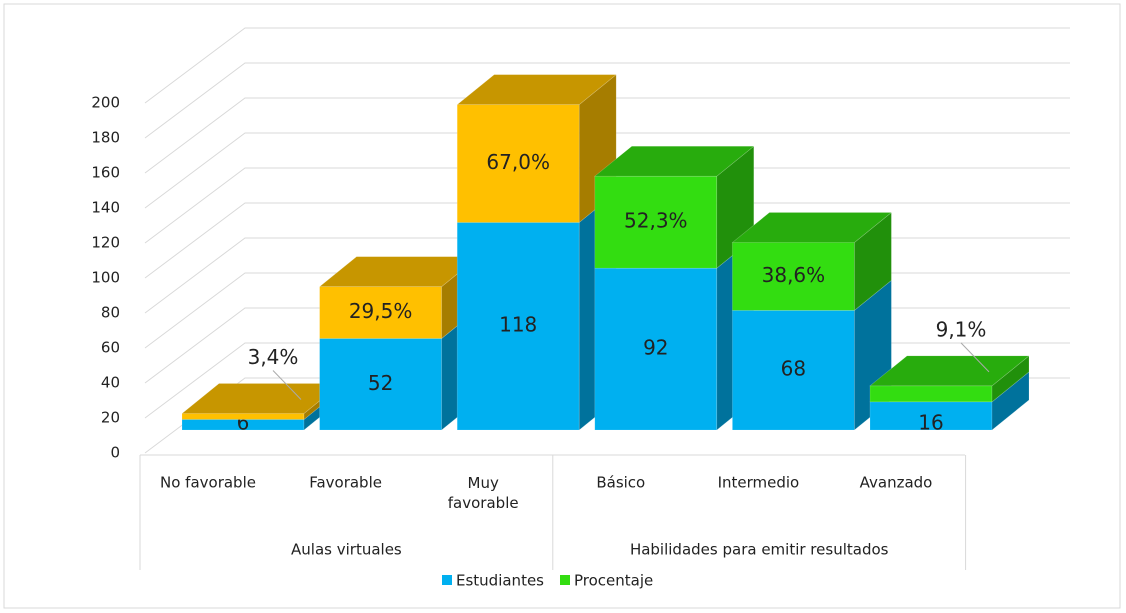  What do you see at coordinates (518, 162) in the screenshot?
I see `data-label: 67,0%` at bounding box center [518, 162].